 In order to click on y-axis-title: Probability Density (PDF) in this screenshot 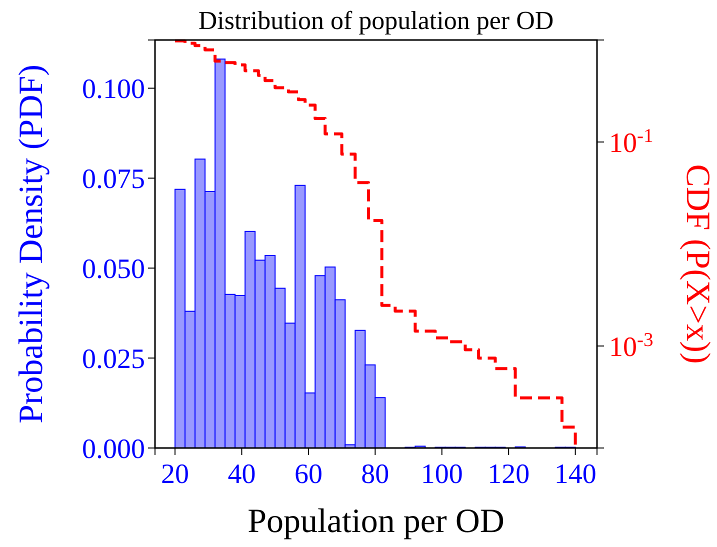, I will do `click(31, 244)`.